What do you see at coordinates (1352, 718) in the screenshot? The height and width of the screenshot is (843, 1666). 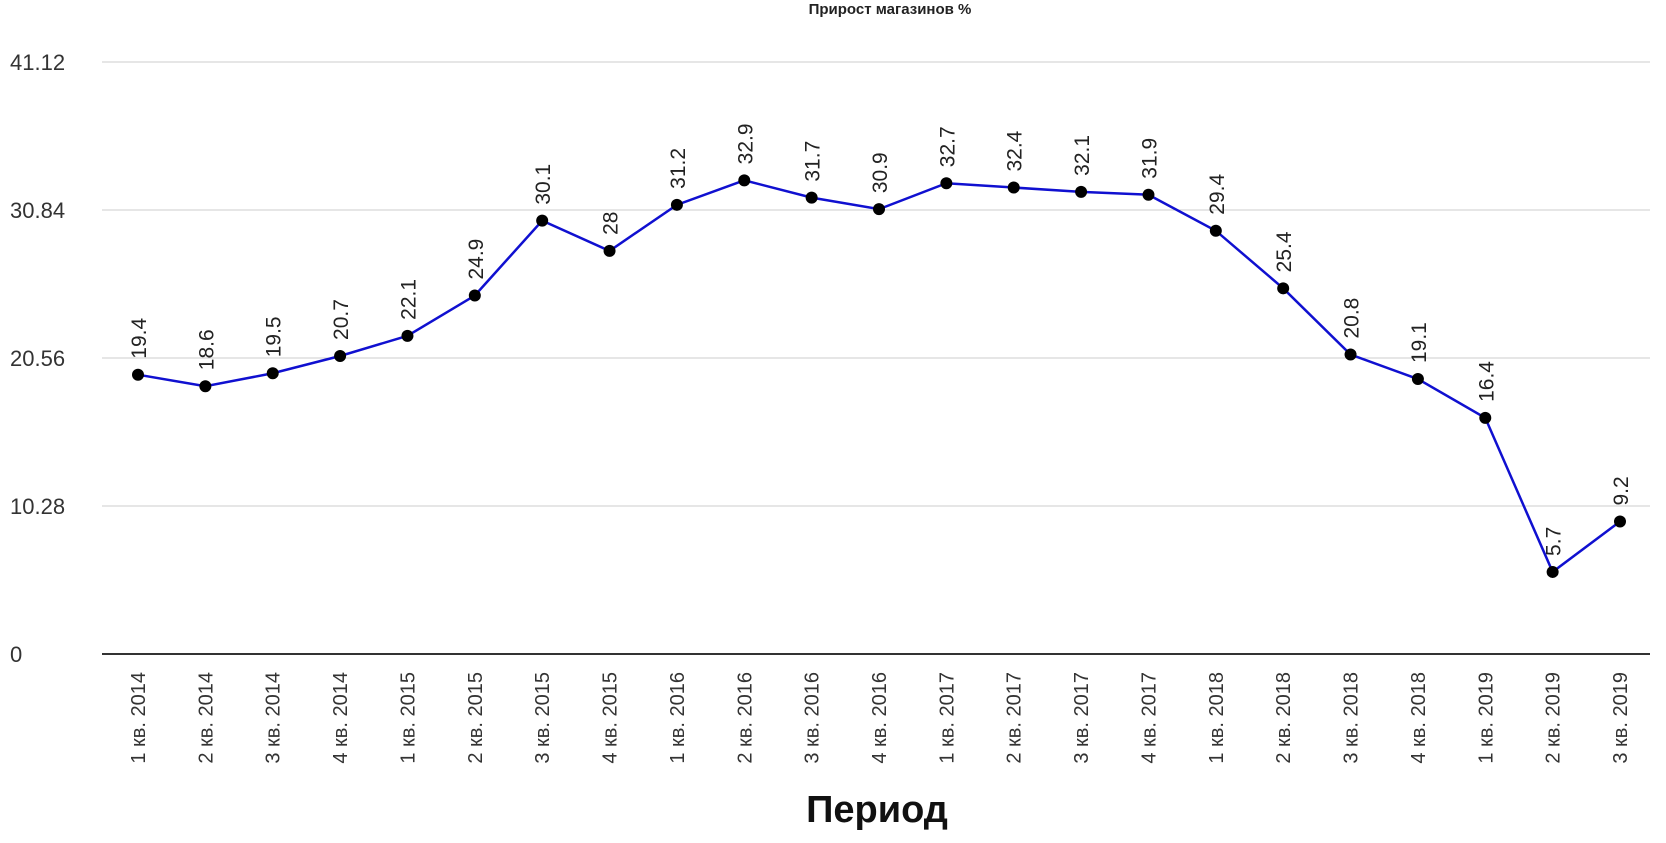 I see `x-tick-label: 3 кв. 2018` at bounding box center [1352, 718].